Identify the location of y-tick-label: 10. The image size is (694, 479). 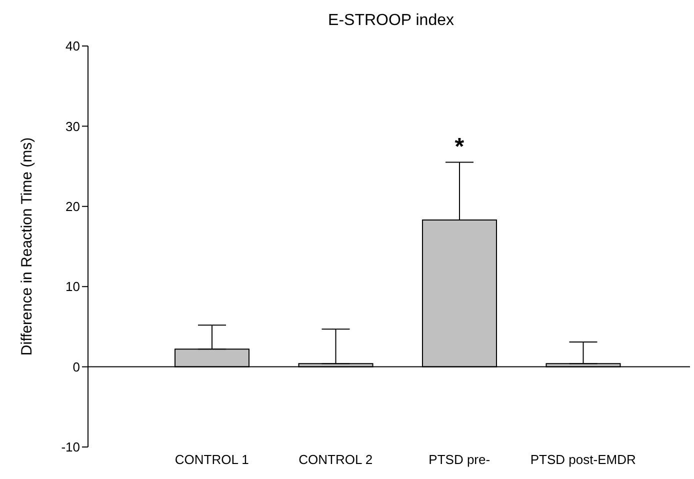
(73, 286).